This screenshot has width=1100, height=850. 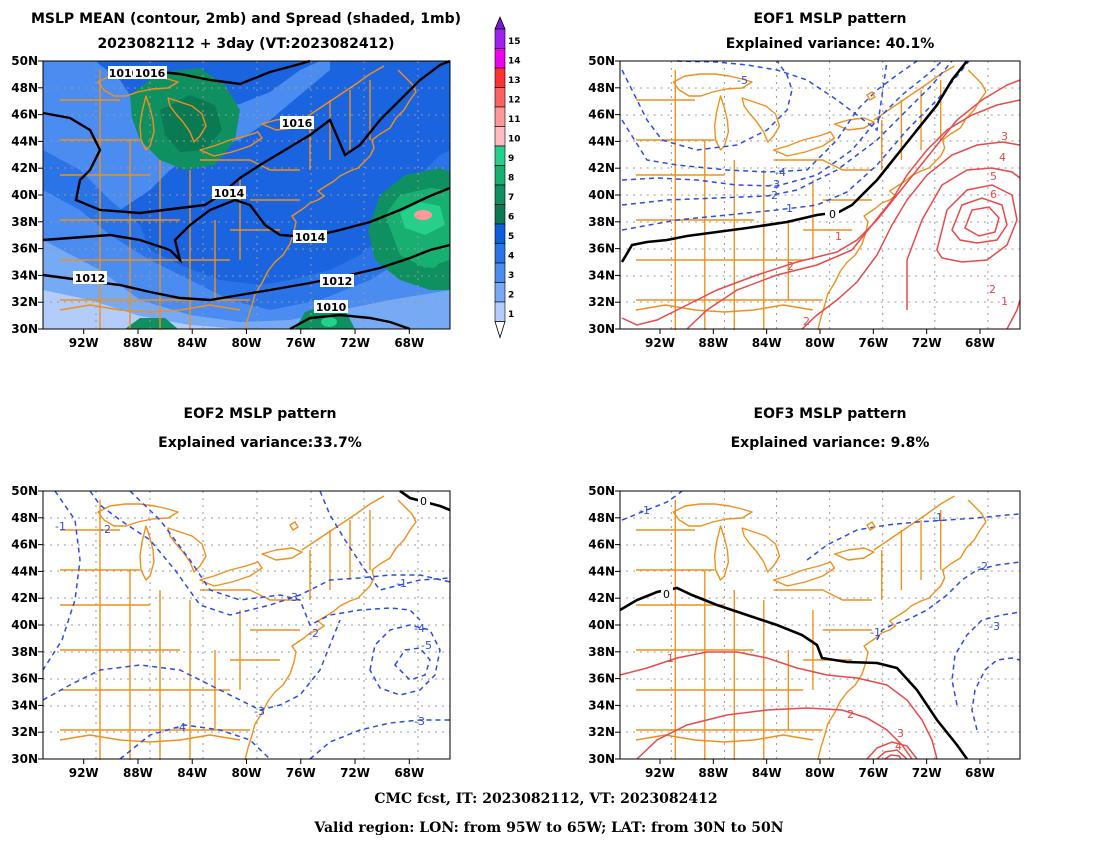 What do you see at coordinates (511, 178) in the screenshot?
I see `colorbar-label: 8` at bounding box center [511, 178].